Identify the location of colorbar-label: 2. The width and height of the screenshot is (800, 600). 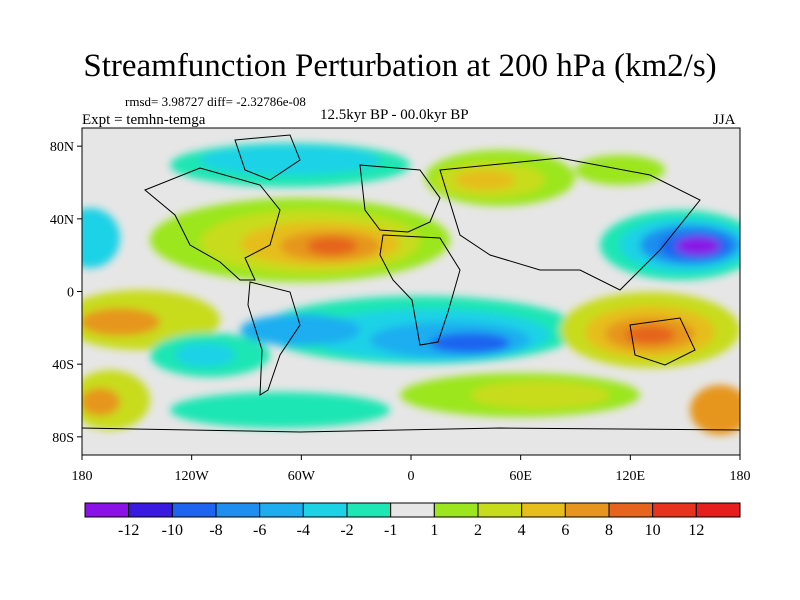
(478, 530).